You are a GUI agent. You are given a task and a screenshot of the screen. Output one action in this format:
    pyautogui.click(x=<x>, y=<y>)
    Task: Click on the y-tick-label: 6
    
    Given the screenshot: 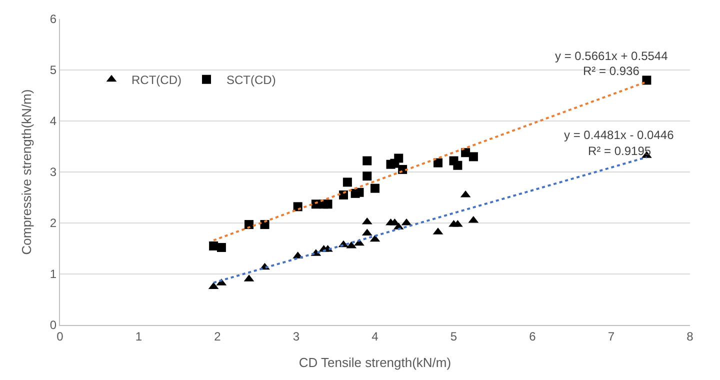 What is the action you would take?
    pyautogui.click(x=53, y=19)
    